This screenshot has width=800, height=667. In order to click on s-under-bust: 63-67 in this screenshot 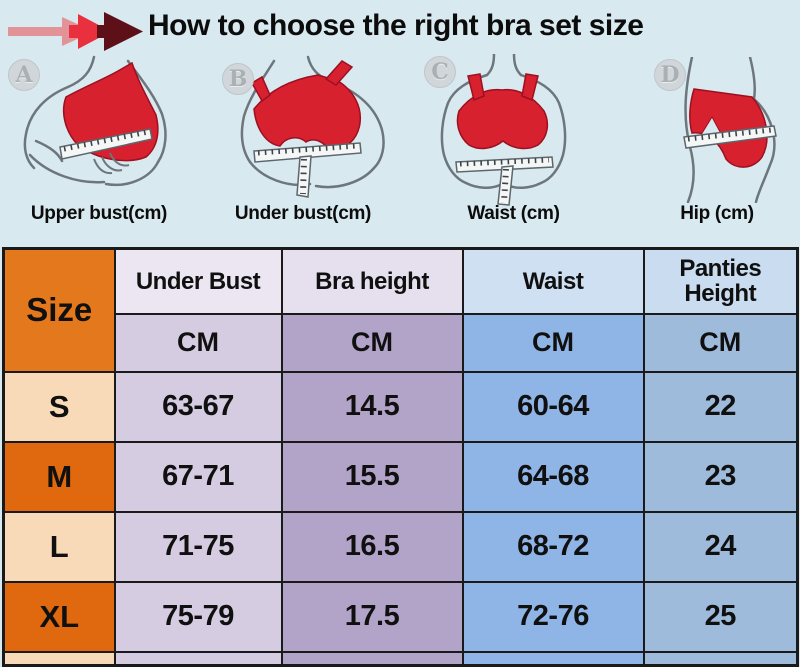, I will do `click(198, 406)`.